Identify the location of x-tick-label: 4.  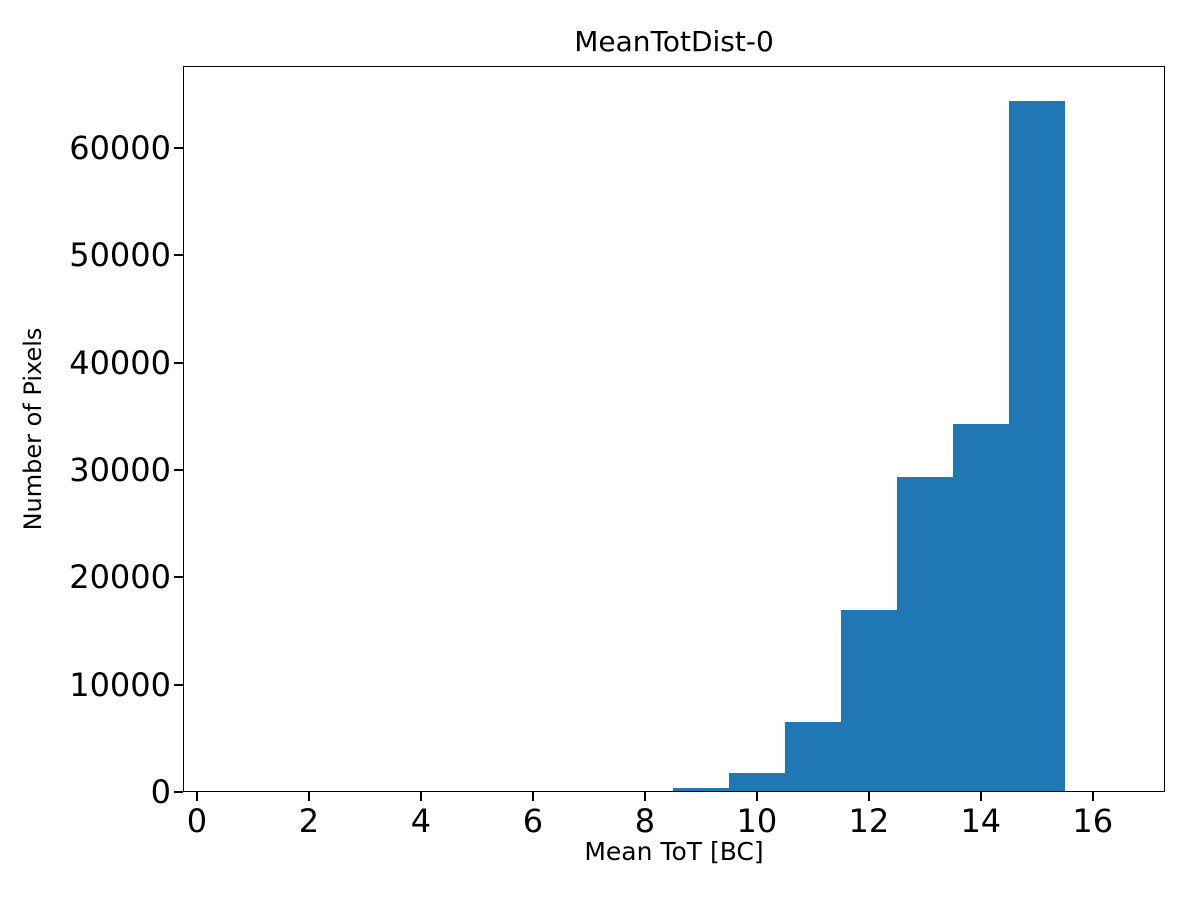
(421, 821).